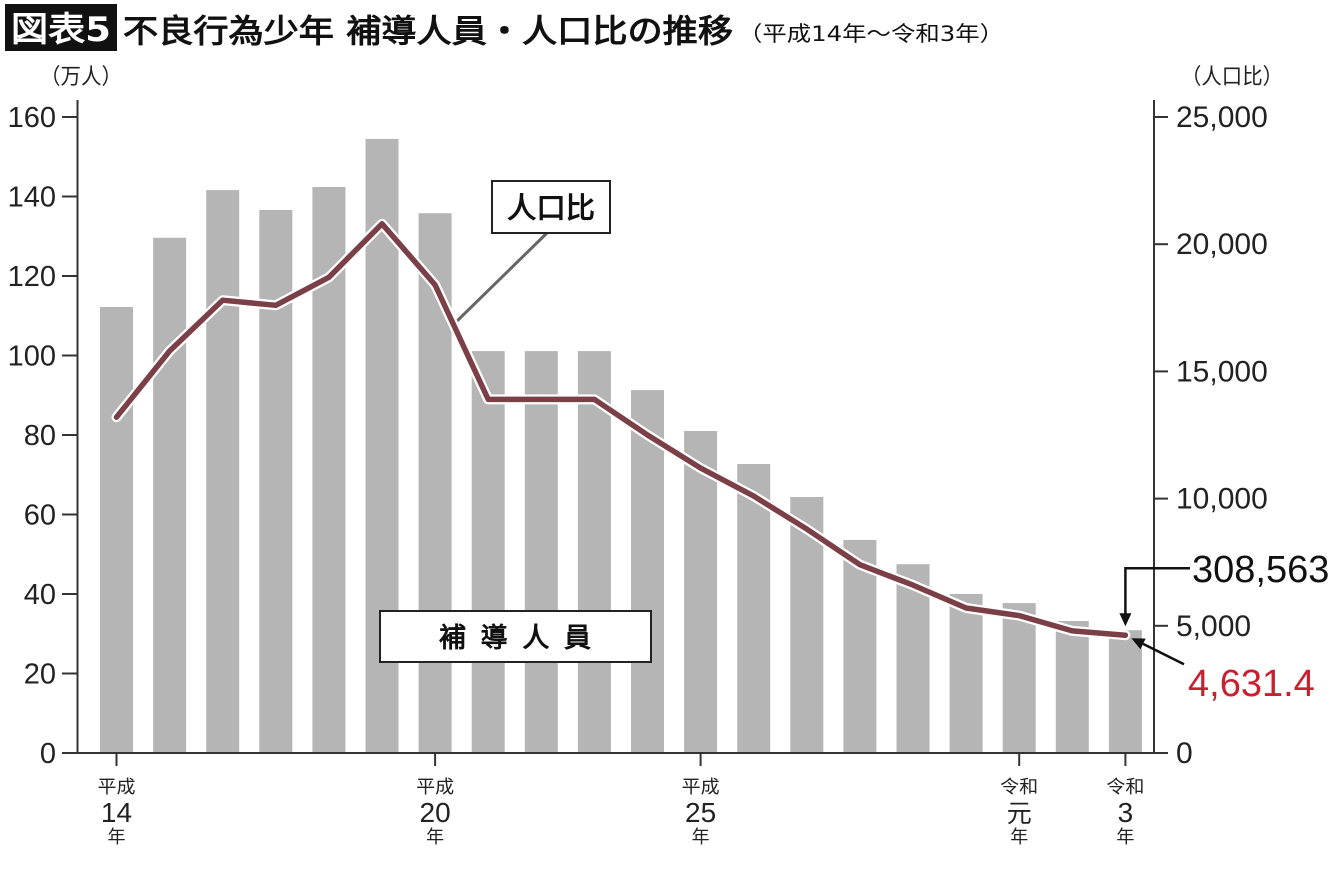 Image resolution: width=1340 pixels, height=876 pixels. What do you see at coordinates (701, 787) in the screenshot?
I see `x-tick-era-2: 平成` at bounding box center [701, 787].